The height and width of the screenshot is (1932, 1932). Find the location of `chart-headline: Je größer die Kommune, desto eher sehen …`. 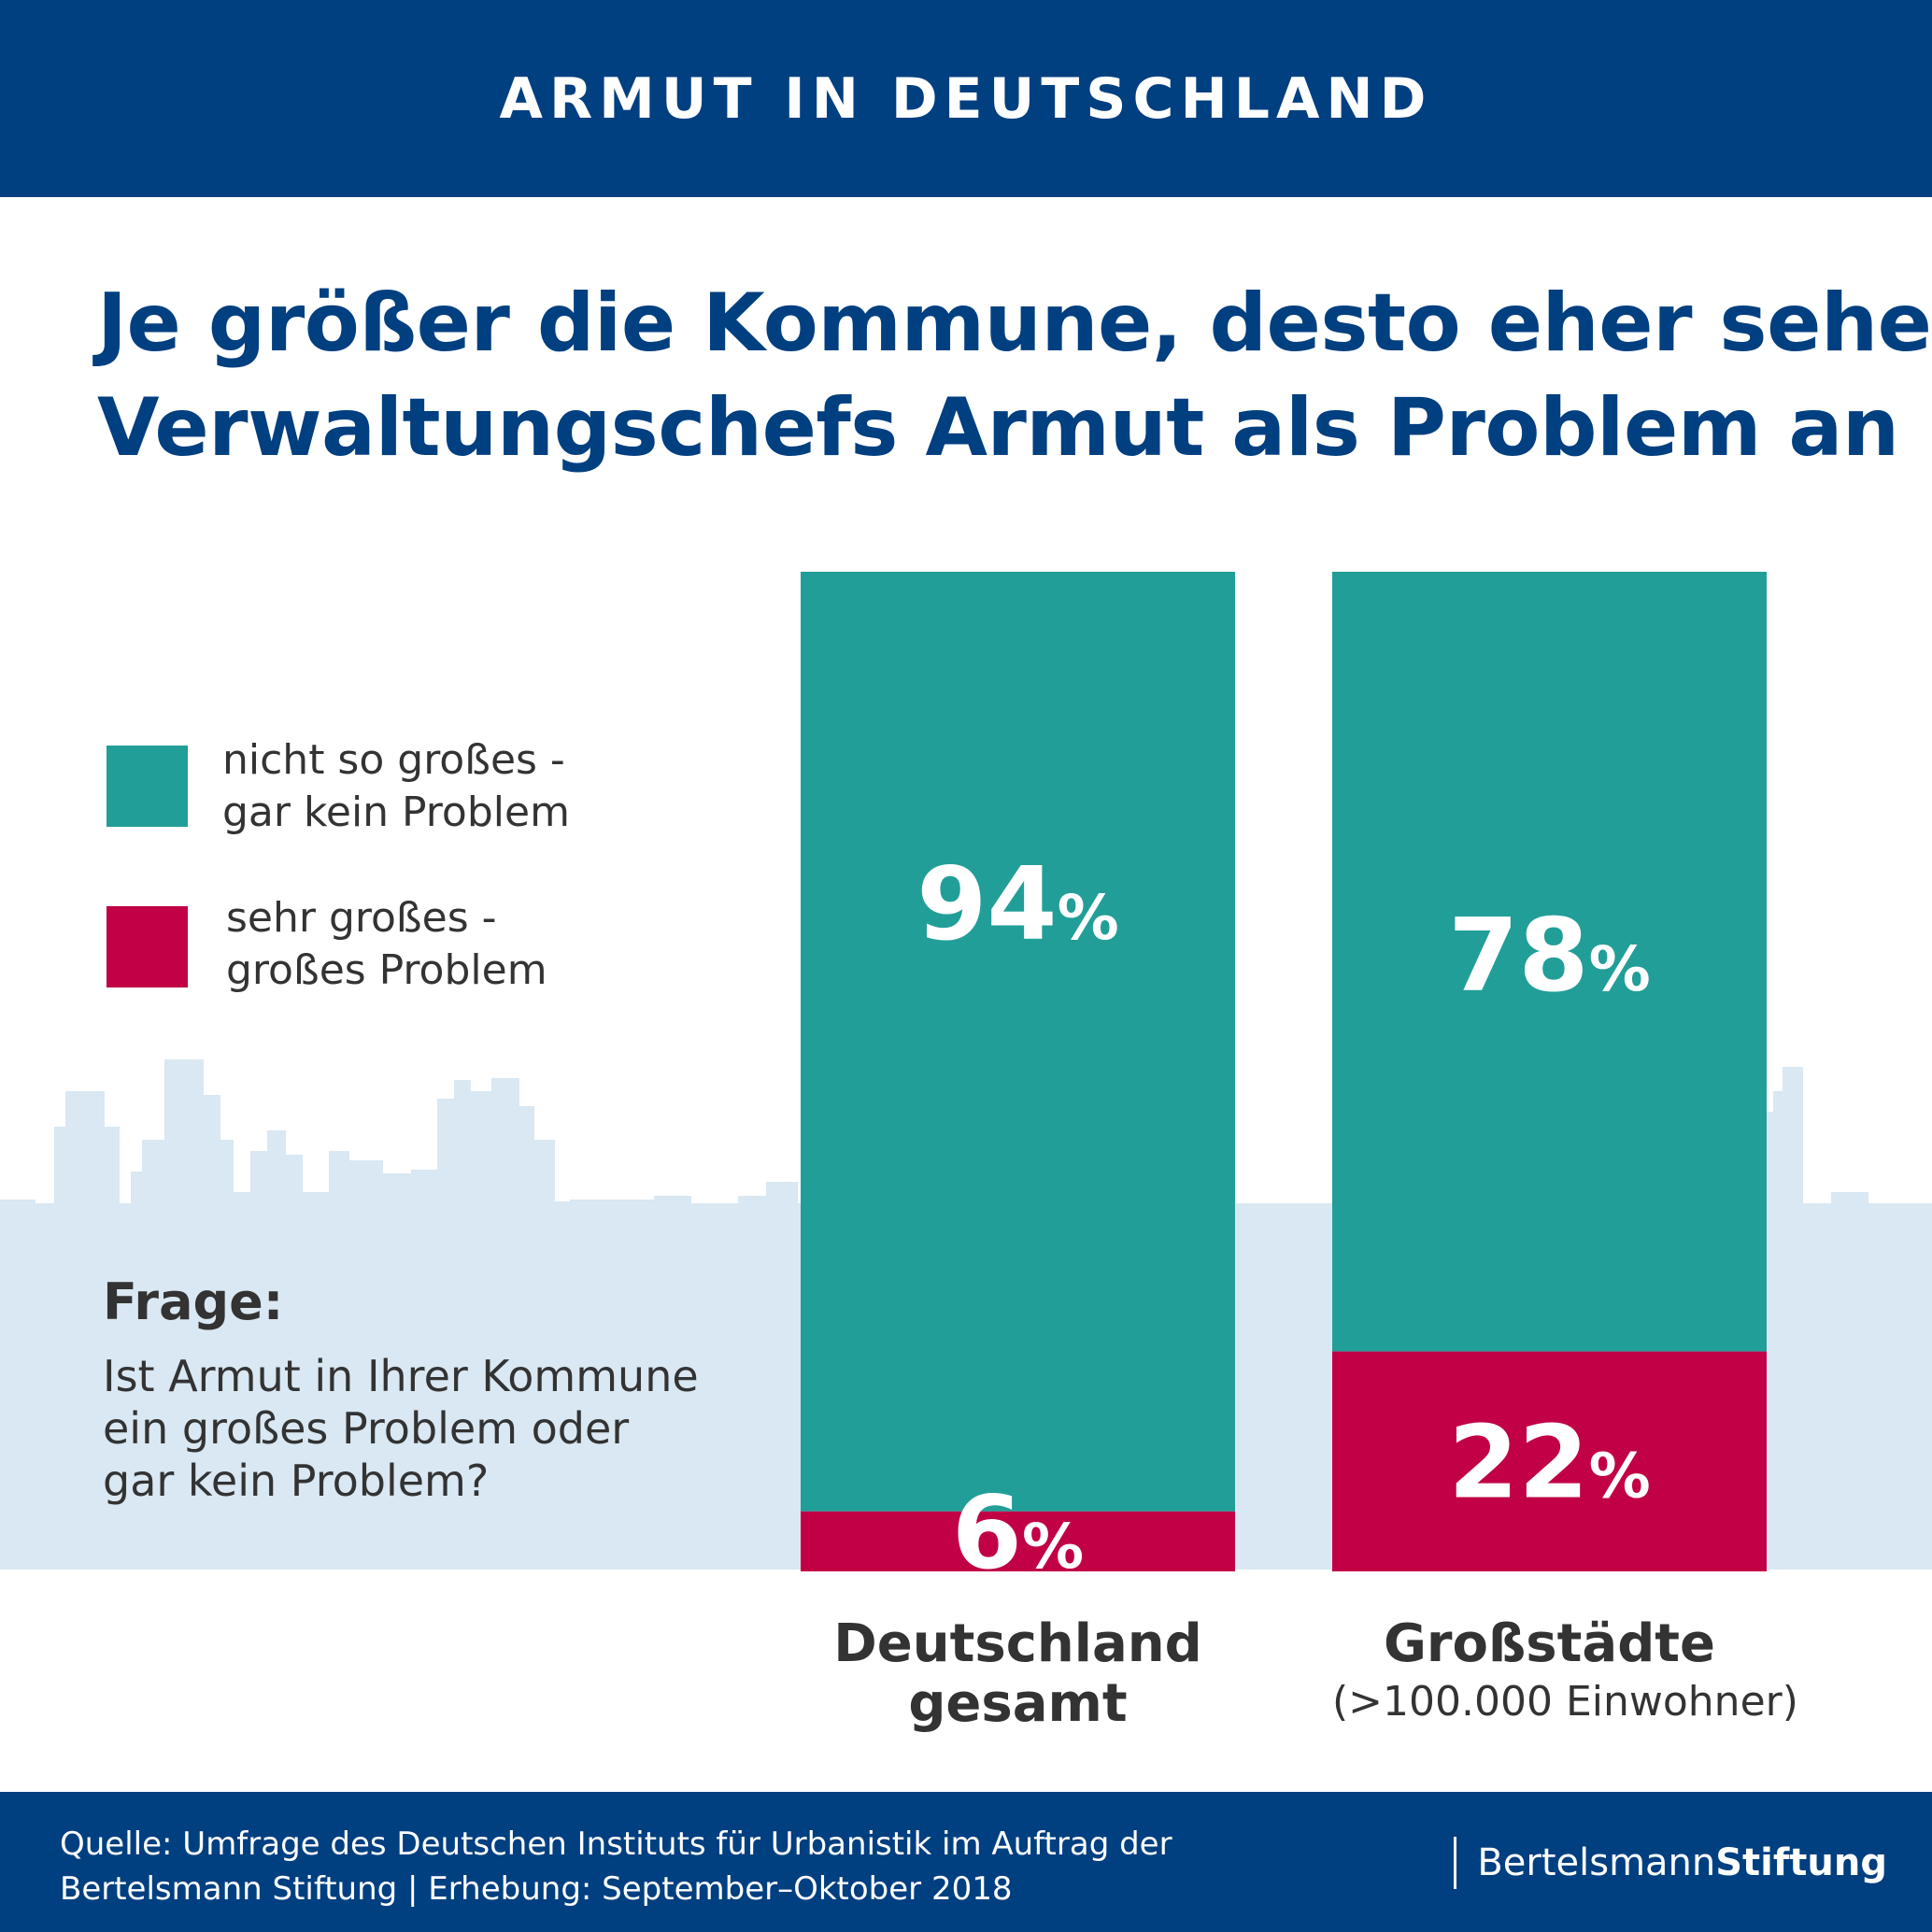

chart-headline: Je größer die Kommune, desto eher sehen … is located at coordinates (1014, 375).